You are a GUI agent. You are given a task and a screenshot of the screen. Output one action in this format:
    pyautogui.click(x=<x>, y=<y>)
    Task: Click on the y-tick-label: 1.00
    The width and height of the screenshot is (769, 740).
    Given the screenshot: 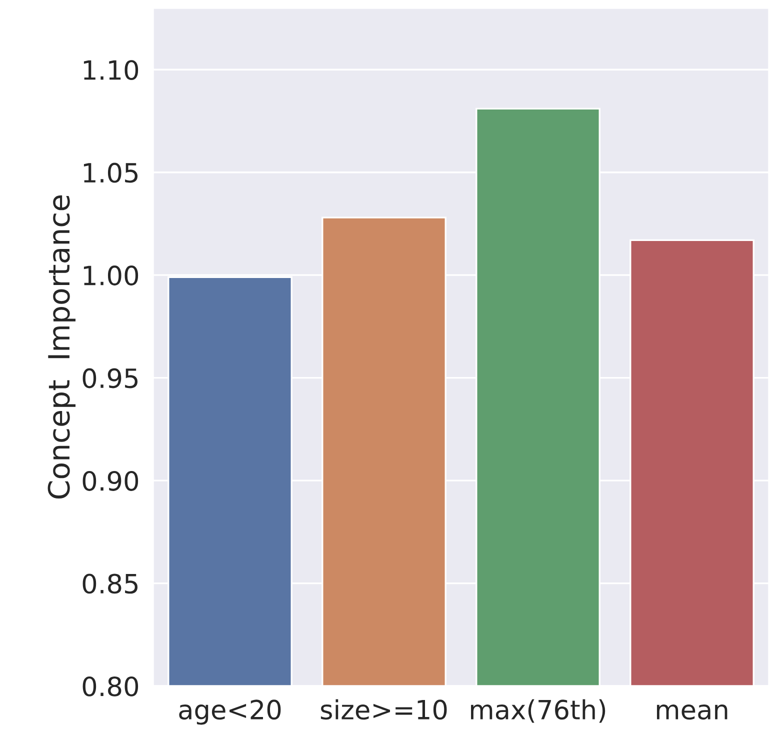 What is the action you would take?
    pyautogui.click(x=111, y=276)
    